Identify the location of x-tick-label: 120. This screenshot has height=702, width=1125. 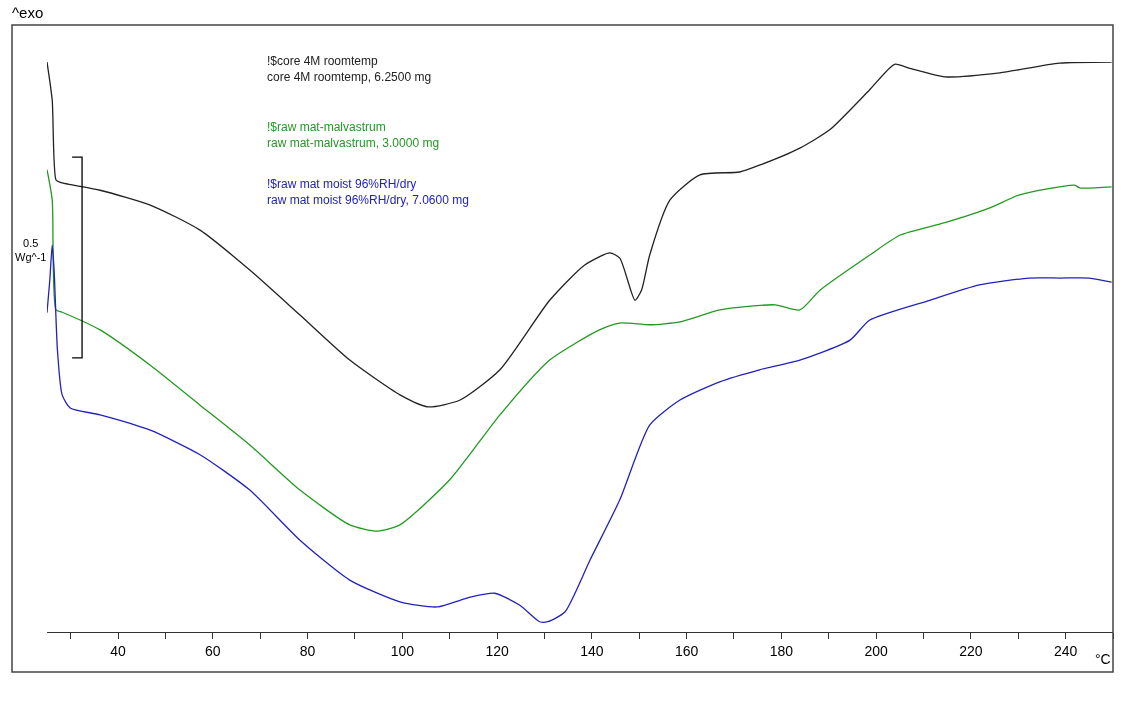
(497, 650).